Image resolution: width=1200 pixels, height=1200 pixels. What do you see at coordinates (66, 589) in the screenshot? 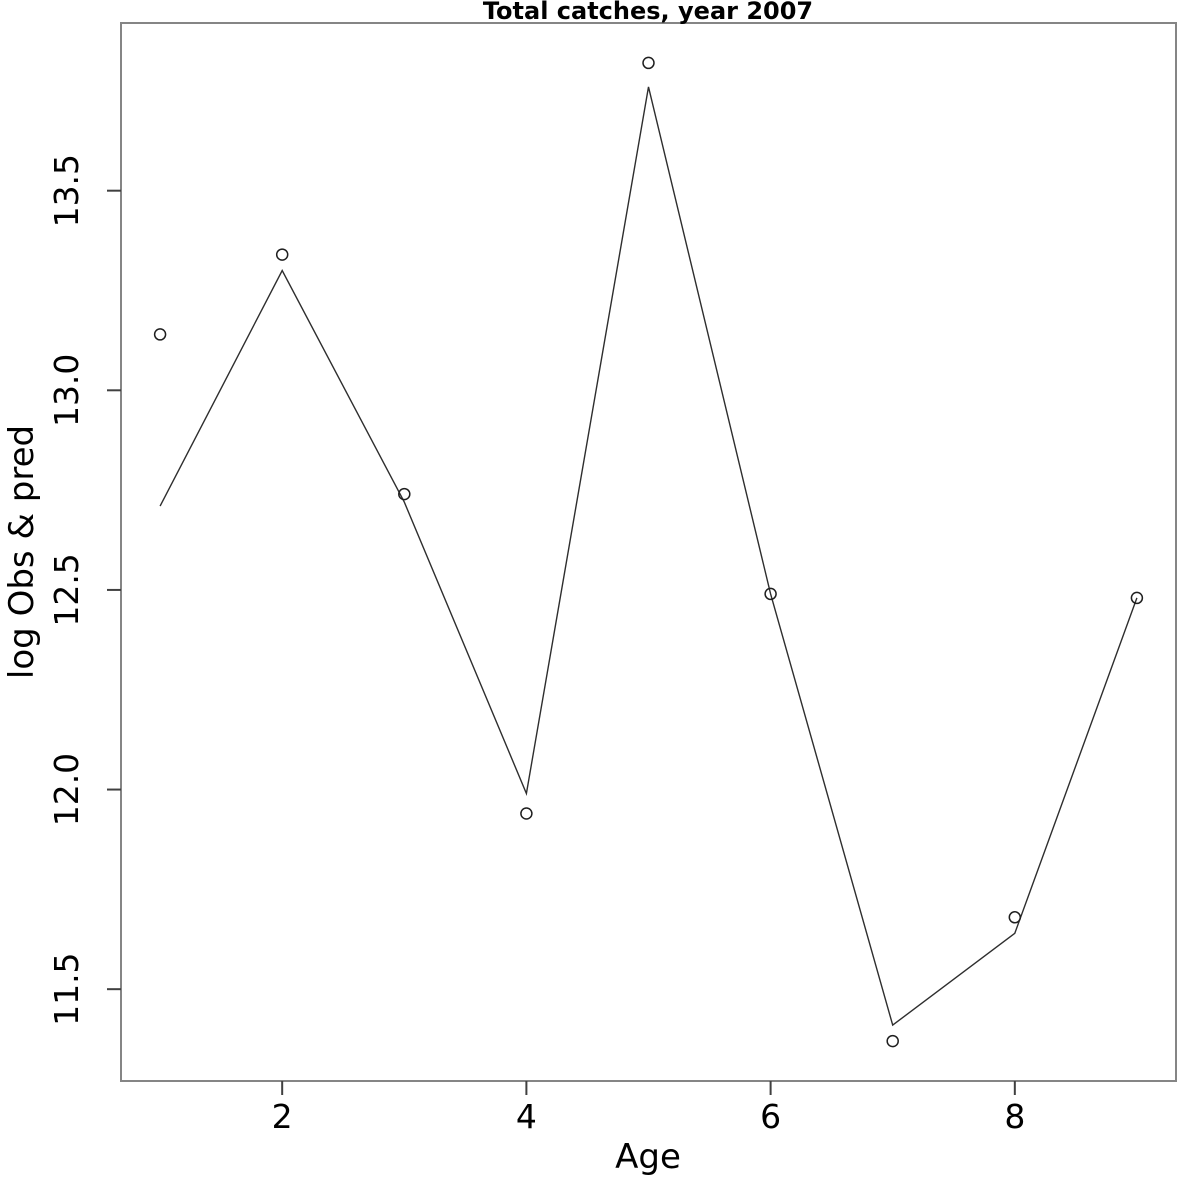
I see `y-tick-label: 12.5` at bounding box center [66, 589].